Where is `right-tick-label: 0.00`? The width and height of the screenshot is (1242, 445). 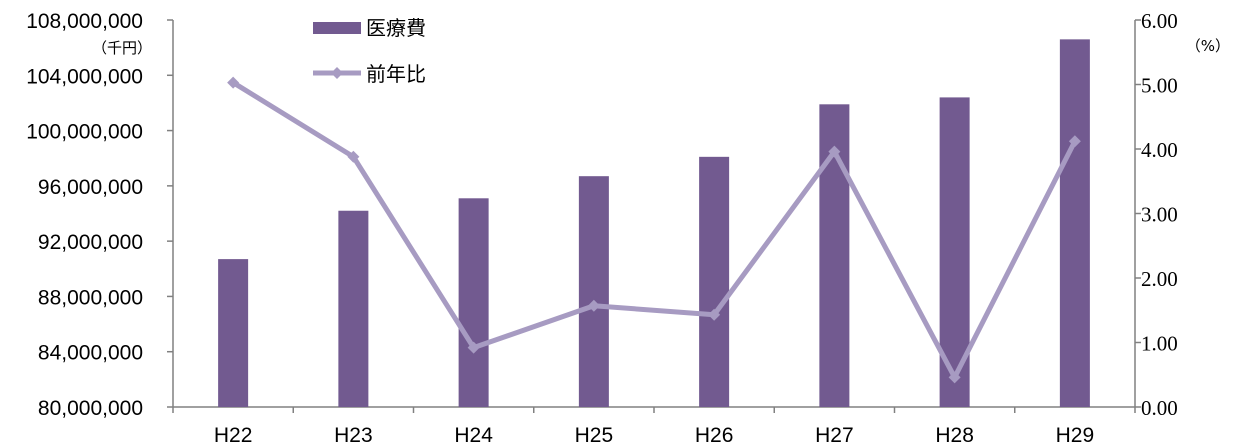
right-tick-label: 0.00 is located at coordinates (1159, 408).